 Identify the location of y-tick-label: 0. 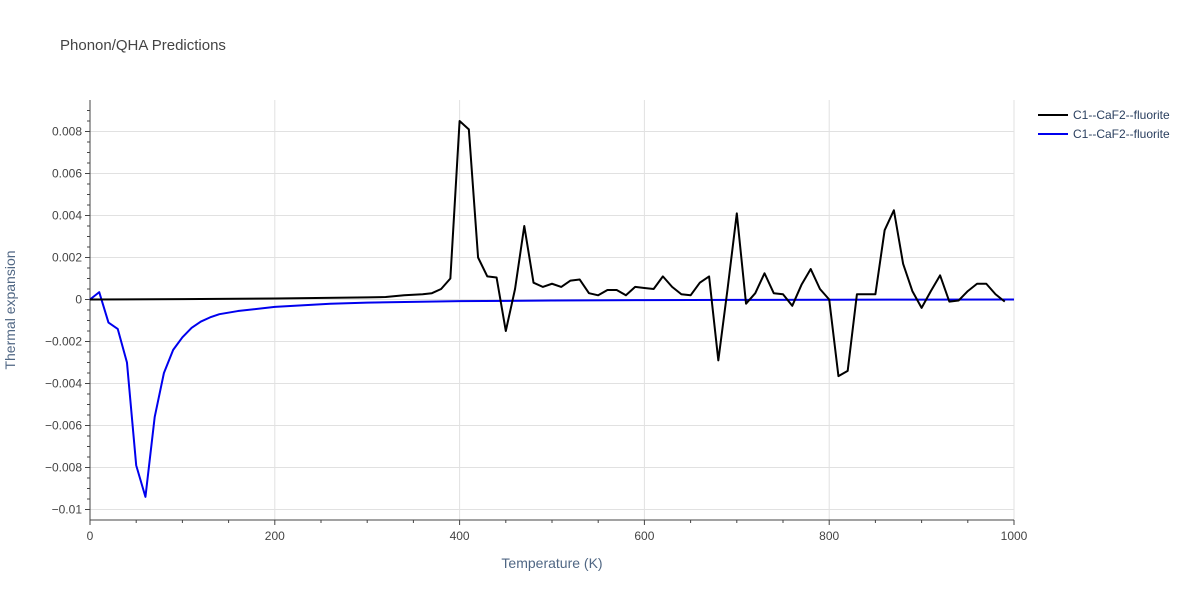
(78, 300).